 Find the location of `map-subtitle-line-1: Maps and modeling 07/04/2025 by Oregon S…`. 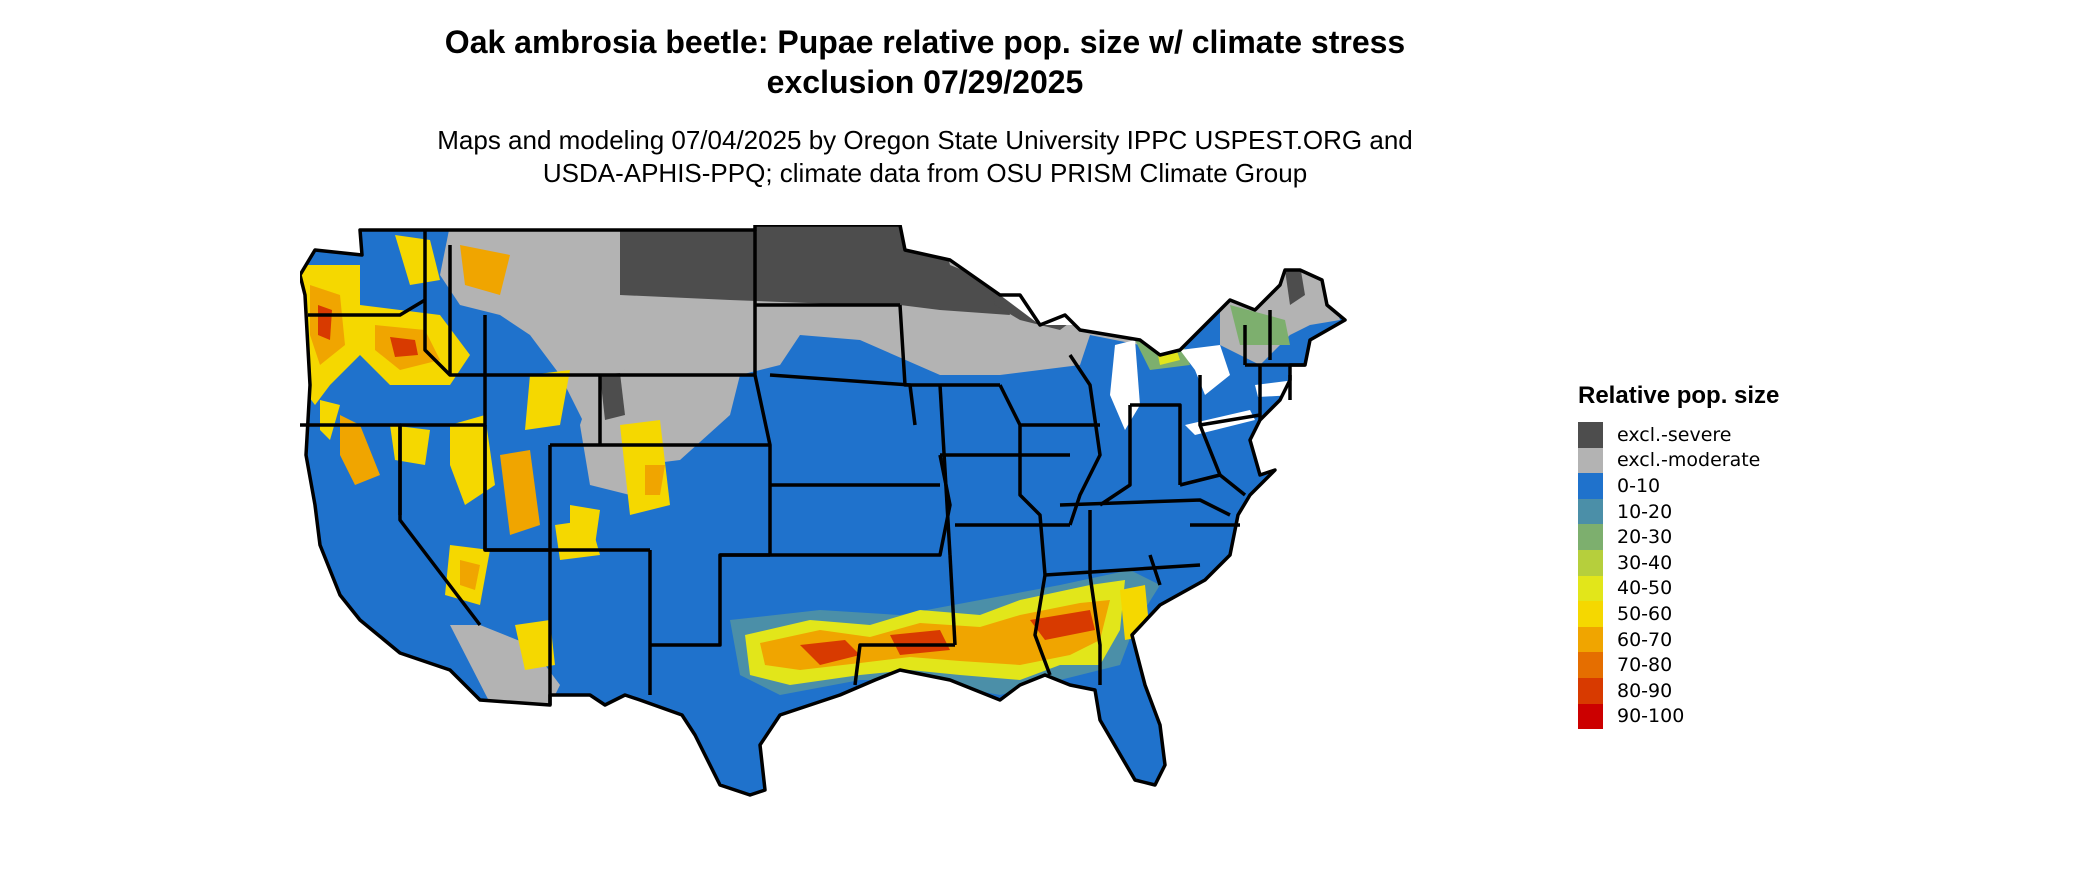

map-subtitle-line-1: Maps and modeling 07/04/2025 by Oregon S… is located at coordinates (925, 140).